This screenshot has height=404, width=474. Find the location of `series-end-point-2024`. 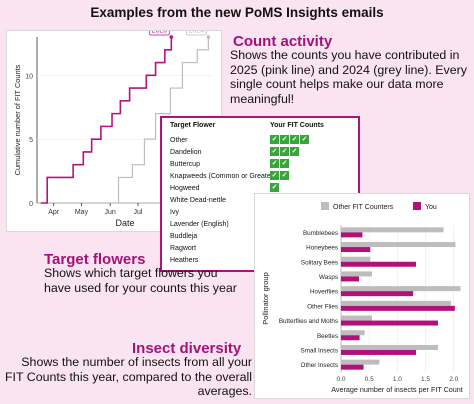

series-end-point-2024 is located at coordinates (208, 37).